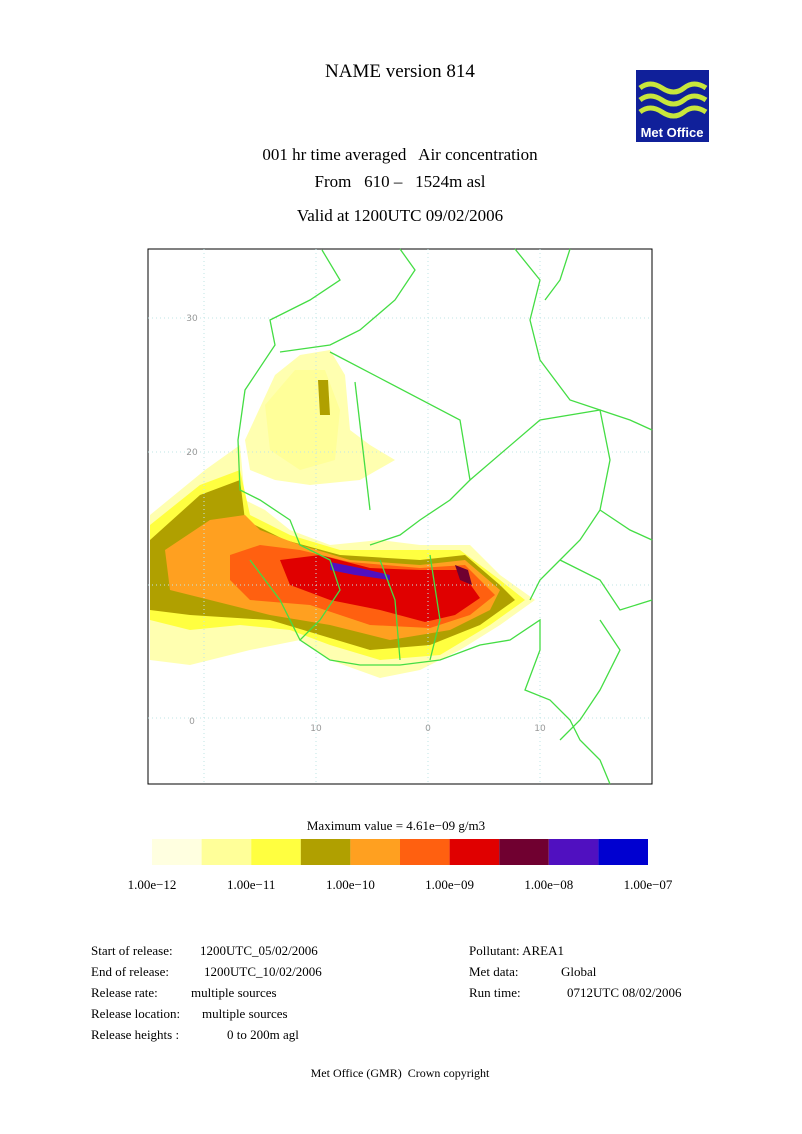  Describe the element at coordinates (192, 453) in the screenshot. I see `lat-label: 20` at that location.